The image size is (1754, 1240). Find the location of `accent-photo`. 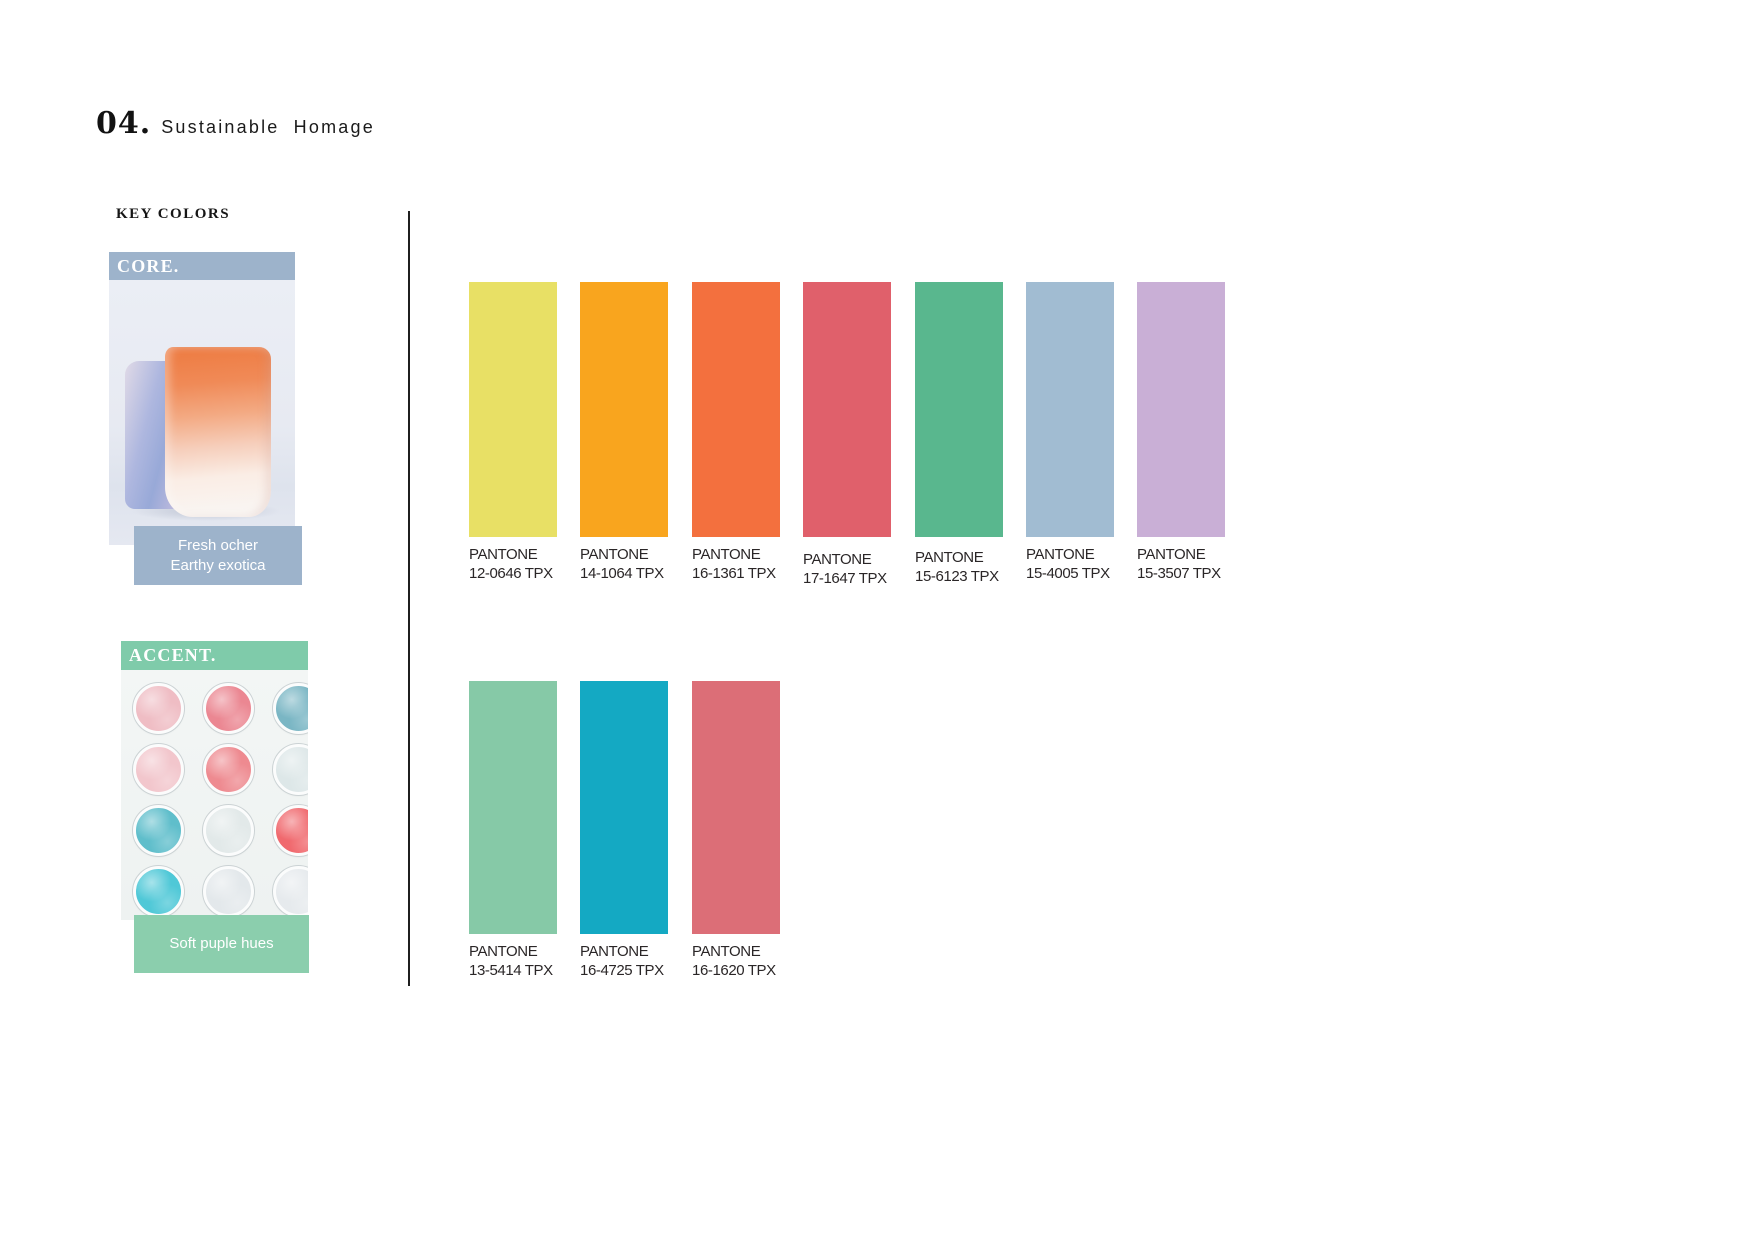

accent-photo is located at coordinates (214, 795).